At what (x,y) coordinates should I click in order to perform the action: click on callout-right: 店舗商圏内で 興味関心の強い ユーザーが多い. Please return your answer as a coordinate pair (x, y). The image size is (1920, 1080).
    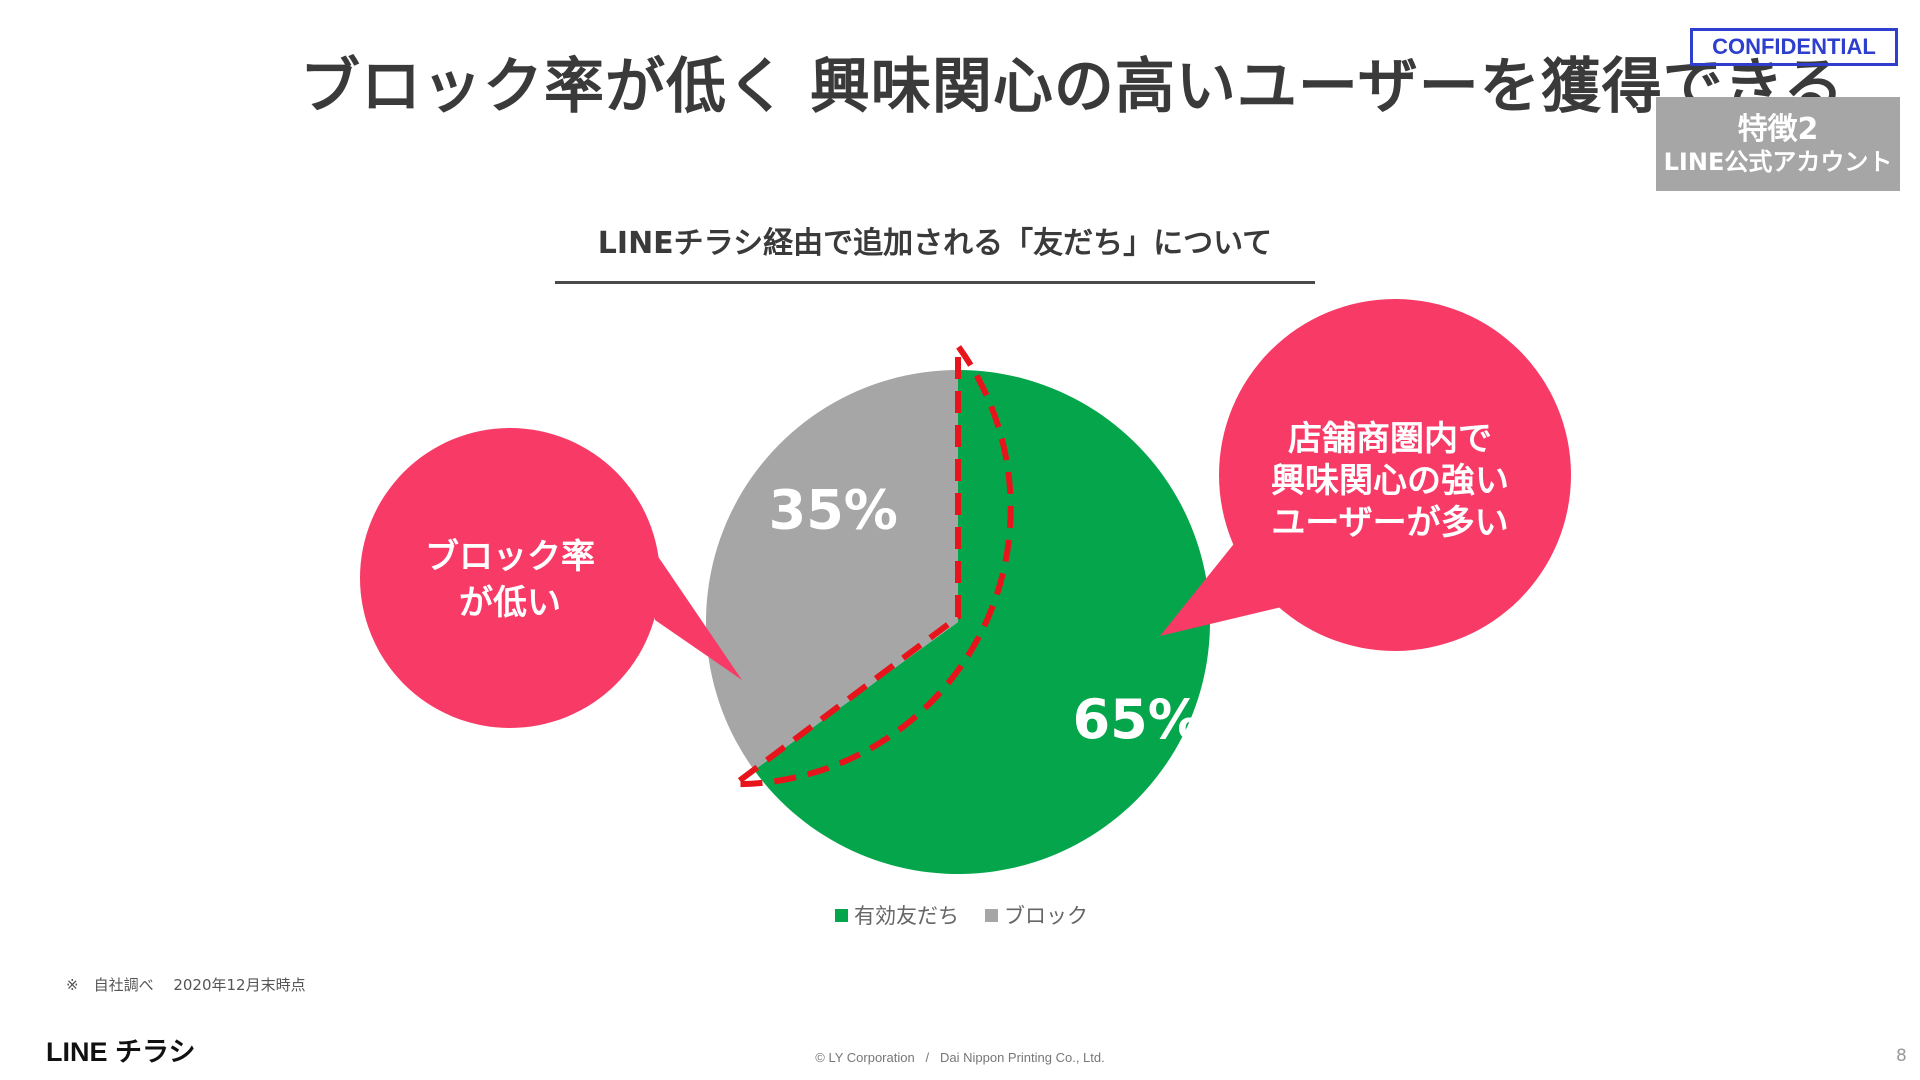
    Looking at the image, I should click on (1365, 475).